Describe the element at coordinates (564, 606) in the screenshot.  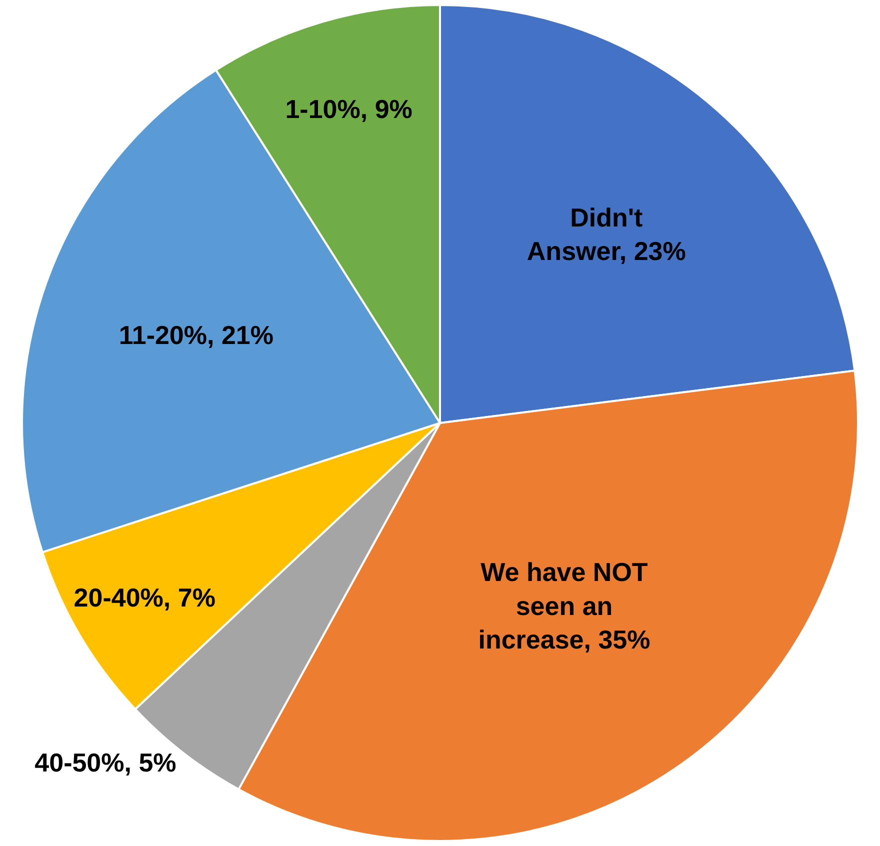
I see `slice-label: We have NOT seen an increase, 35%` at that location.